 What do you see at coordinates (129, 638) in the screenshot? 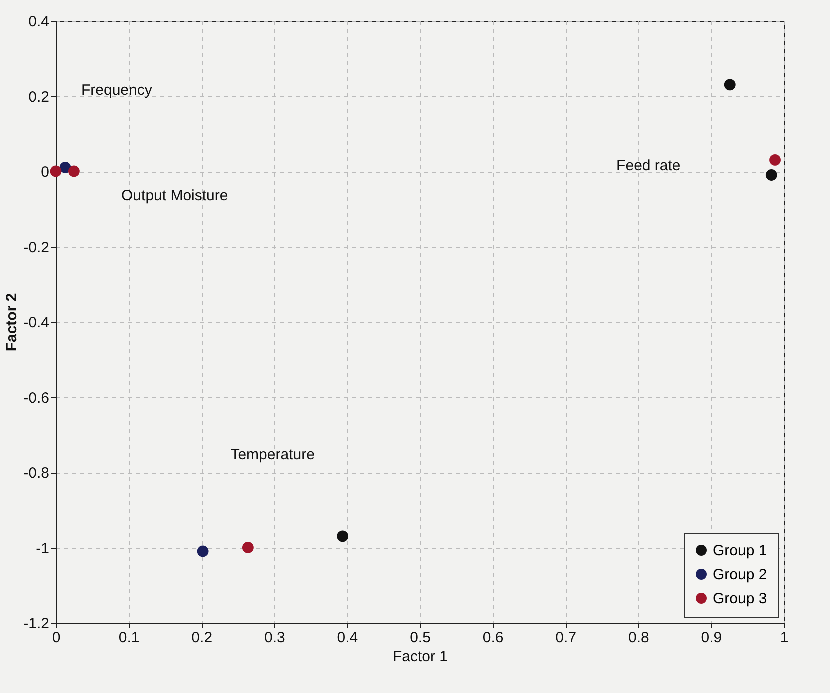
I see `x-tick-label: 0.1` at bounding box center [129, 638].